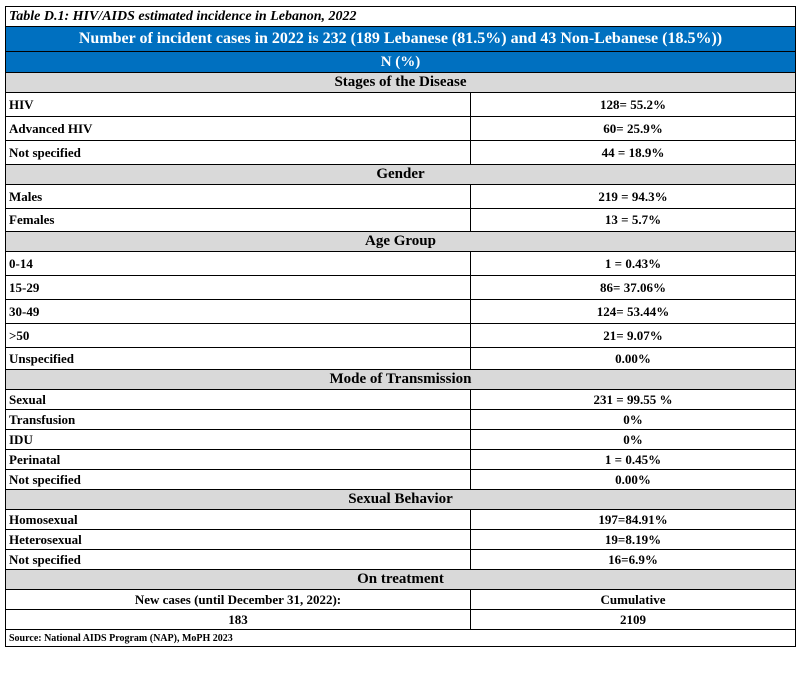 The width and height of the screenshot is (800, 673). I want to click on table-row: 15-29 86= 37.06%, so click(401, 287).